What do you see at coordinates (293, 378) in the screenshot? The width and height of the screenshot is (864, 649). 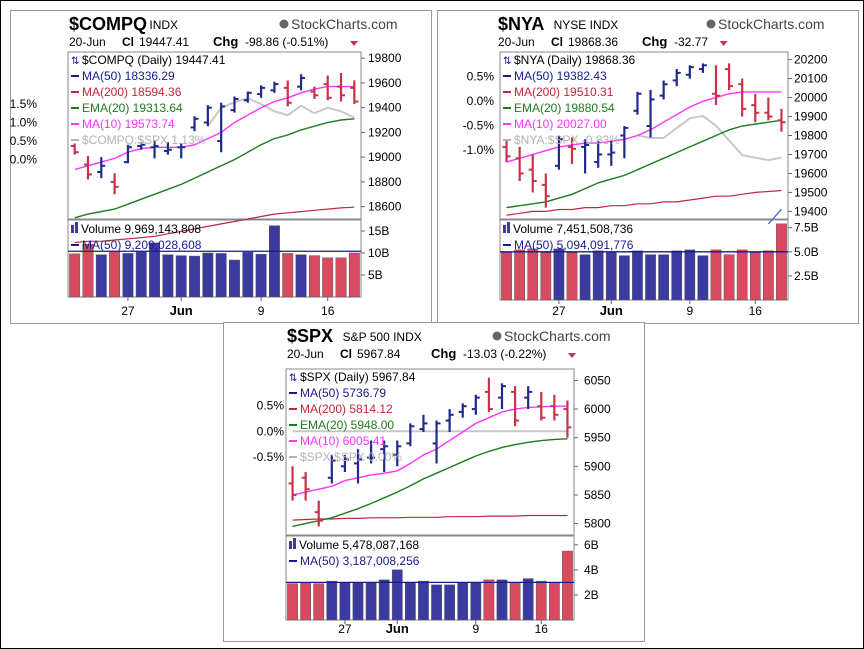 I see `chart-type-icon: ⇅` at bounding box center [293, 378].